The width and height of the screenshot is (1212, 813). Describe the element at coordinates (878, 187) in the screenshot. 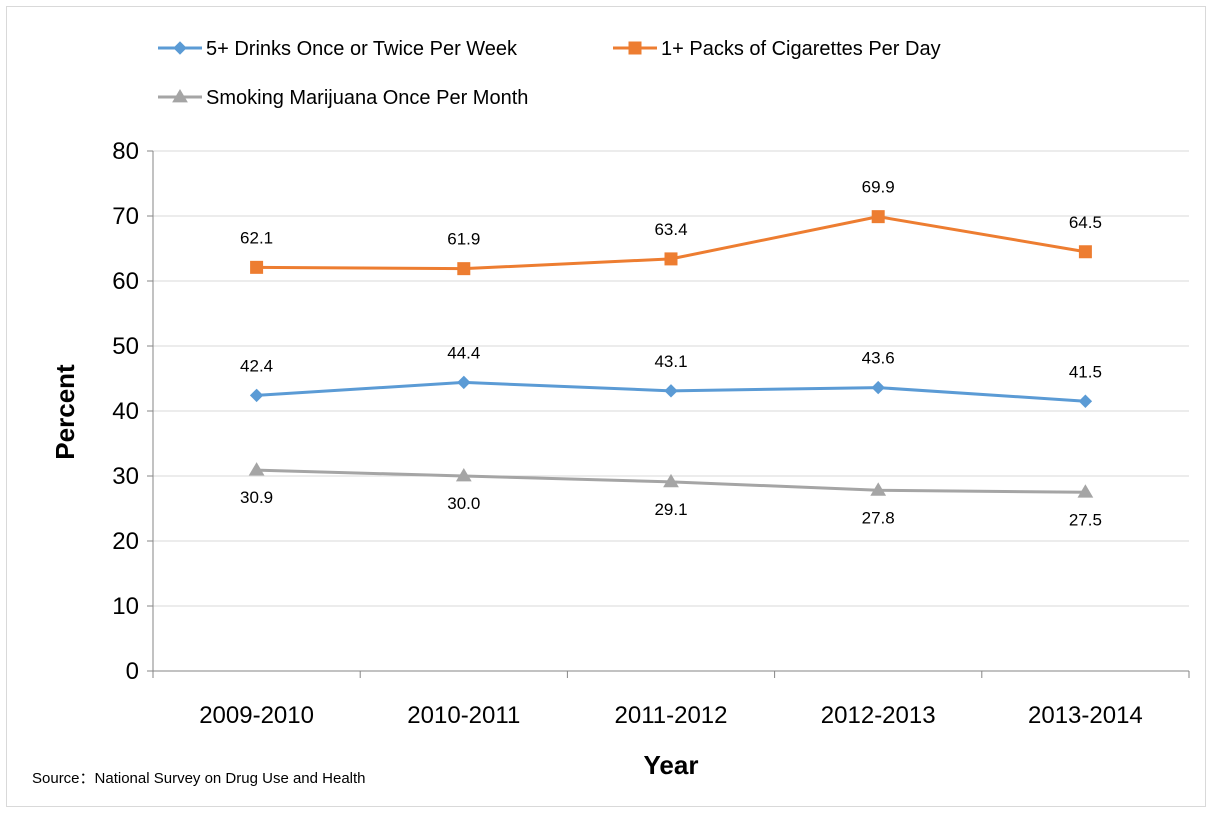

I see `data-label: 69.9` at that location.